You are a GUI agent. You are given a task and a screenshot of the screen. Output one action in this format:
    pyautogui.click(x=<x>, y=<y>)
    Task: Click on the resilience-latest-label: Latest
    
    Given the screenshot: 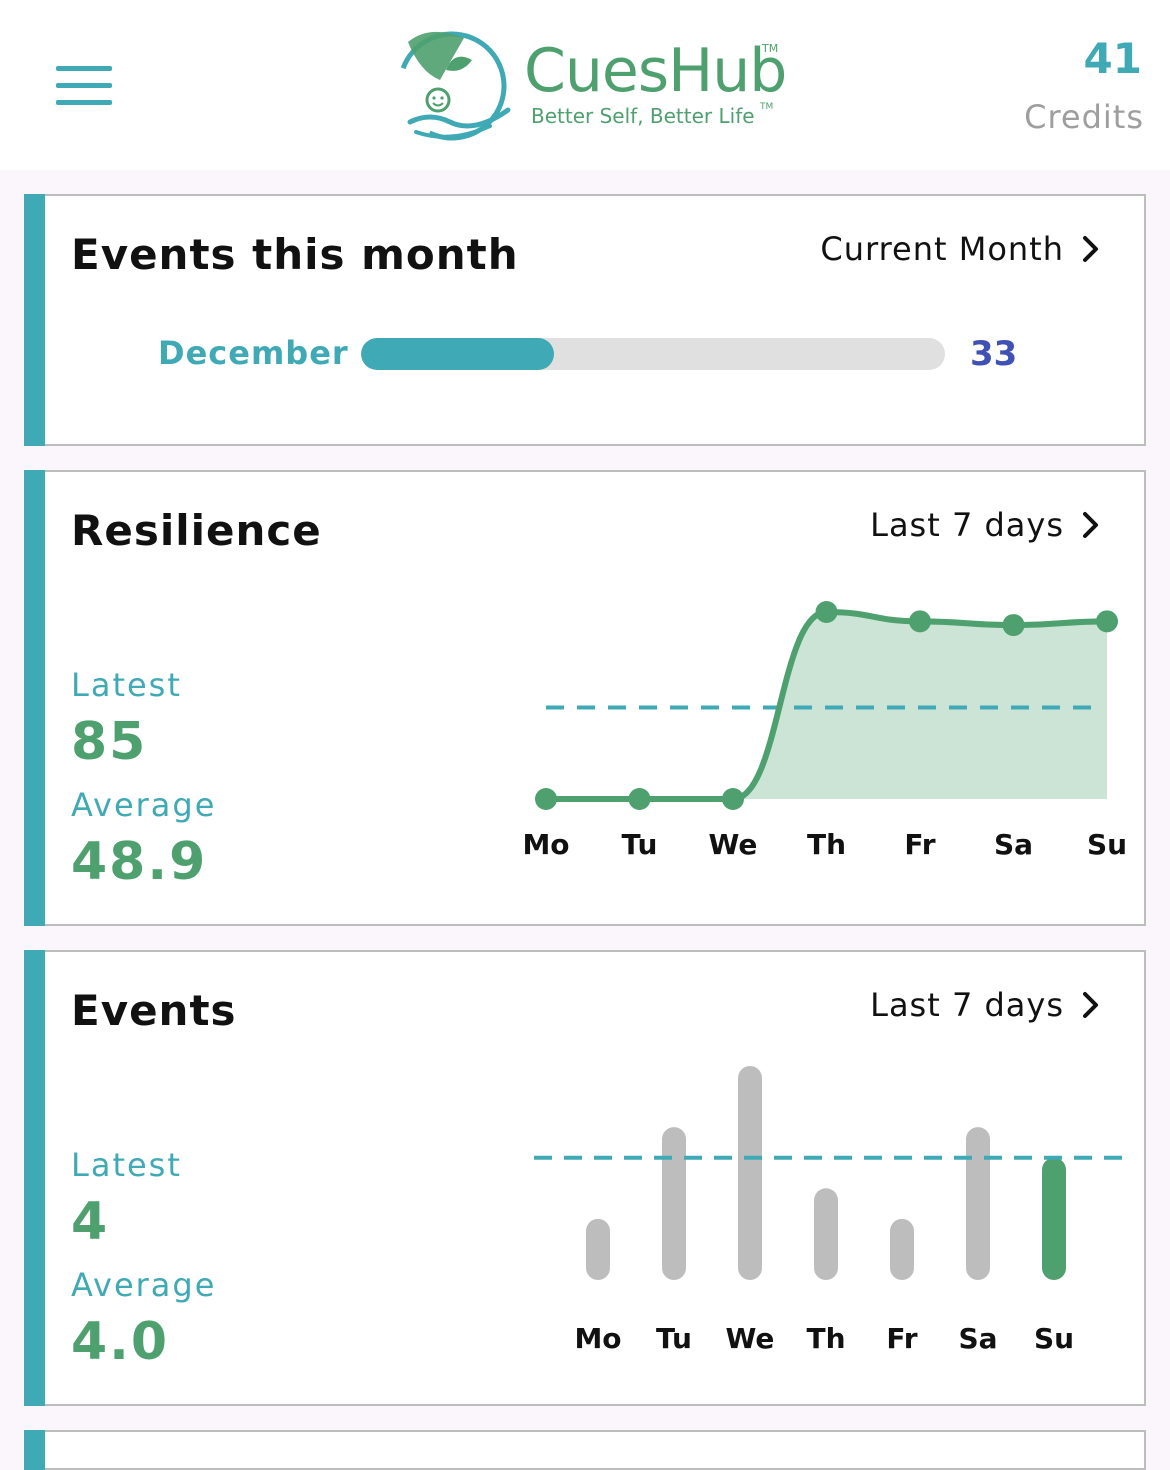 What is the action you would take?
    pyautogui.click(x=126, y=685)
    